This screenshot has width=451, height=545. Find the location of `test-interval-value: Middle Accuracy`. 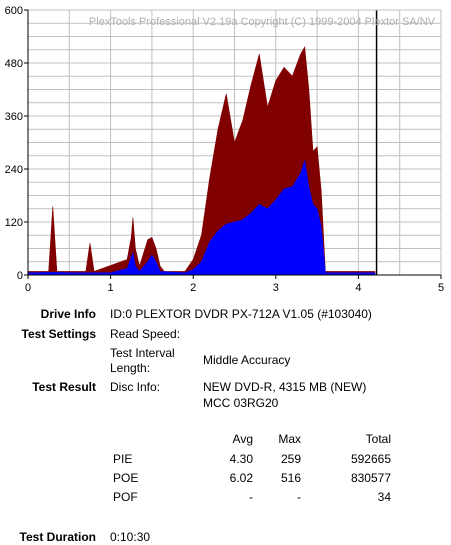

test-interval-value: Middle Accuracy is located at coordinates (247, 360).